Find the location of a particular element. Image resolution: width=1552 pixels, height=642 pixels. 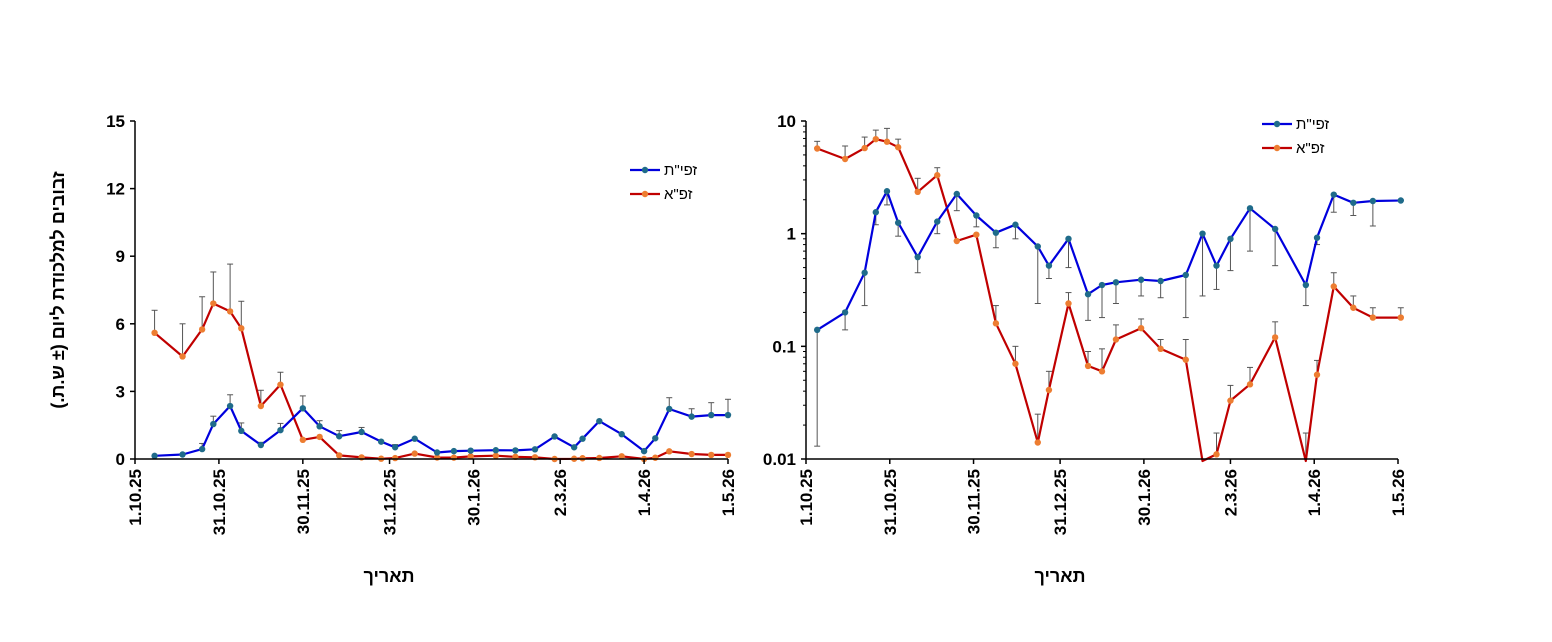

x-tick-label: 1.10.25 is located at coordinates (806, 497).